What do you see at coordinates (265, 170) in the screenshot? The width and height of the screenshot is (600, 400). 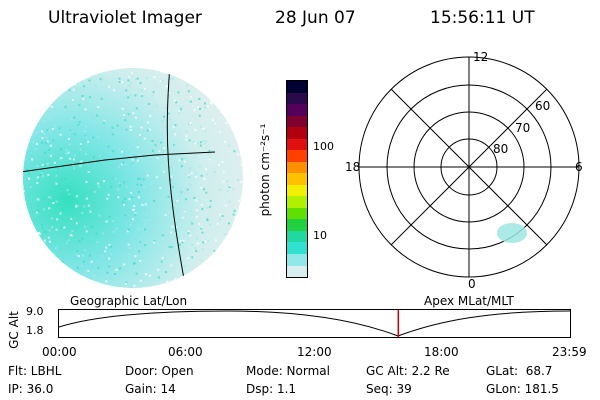 I see `colorbar-unit-label: photon cm⁻²s⁻¹` at bounding box center [265, 170].